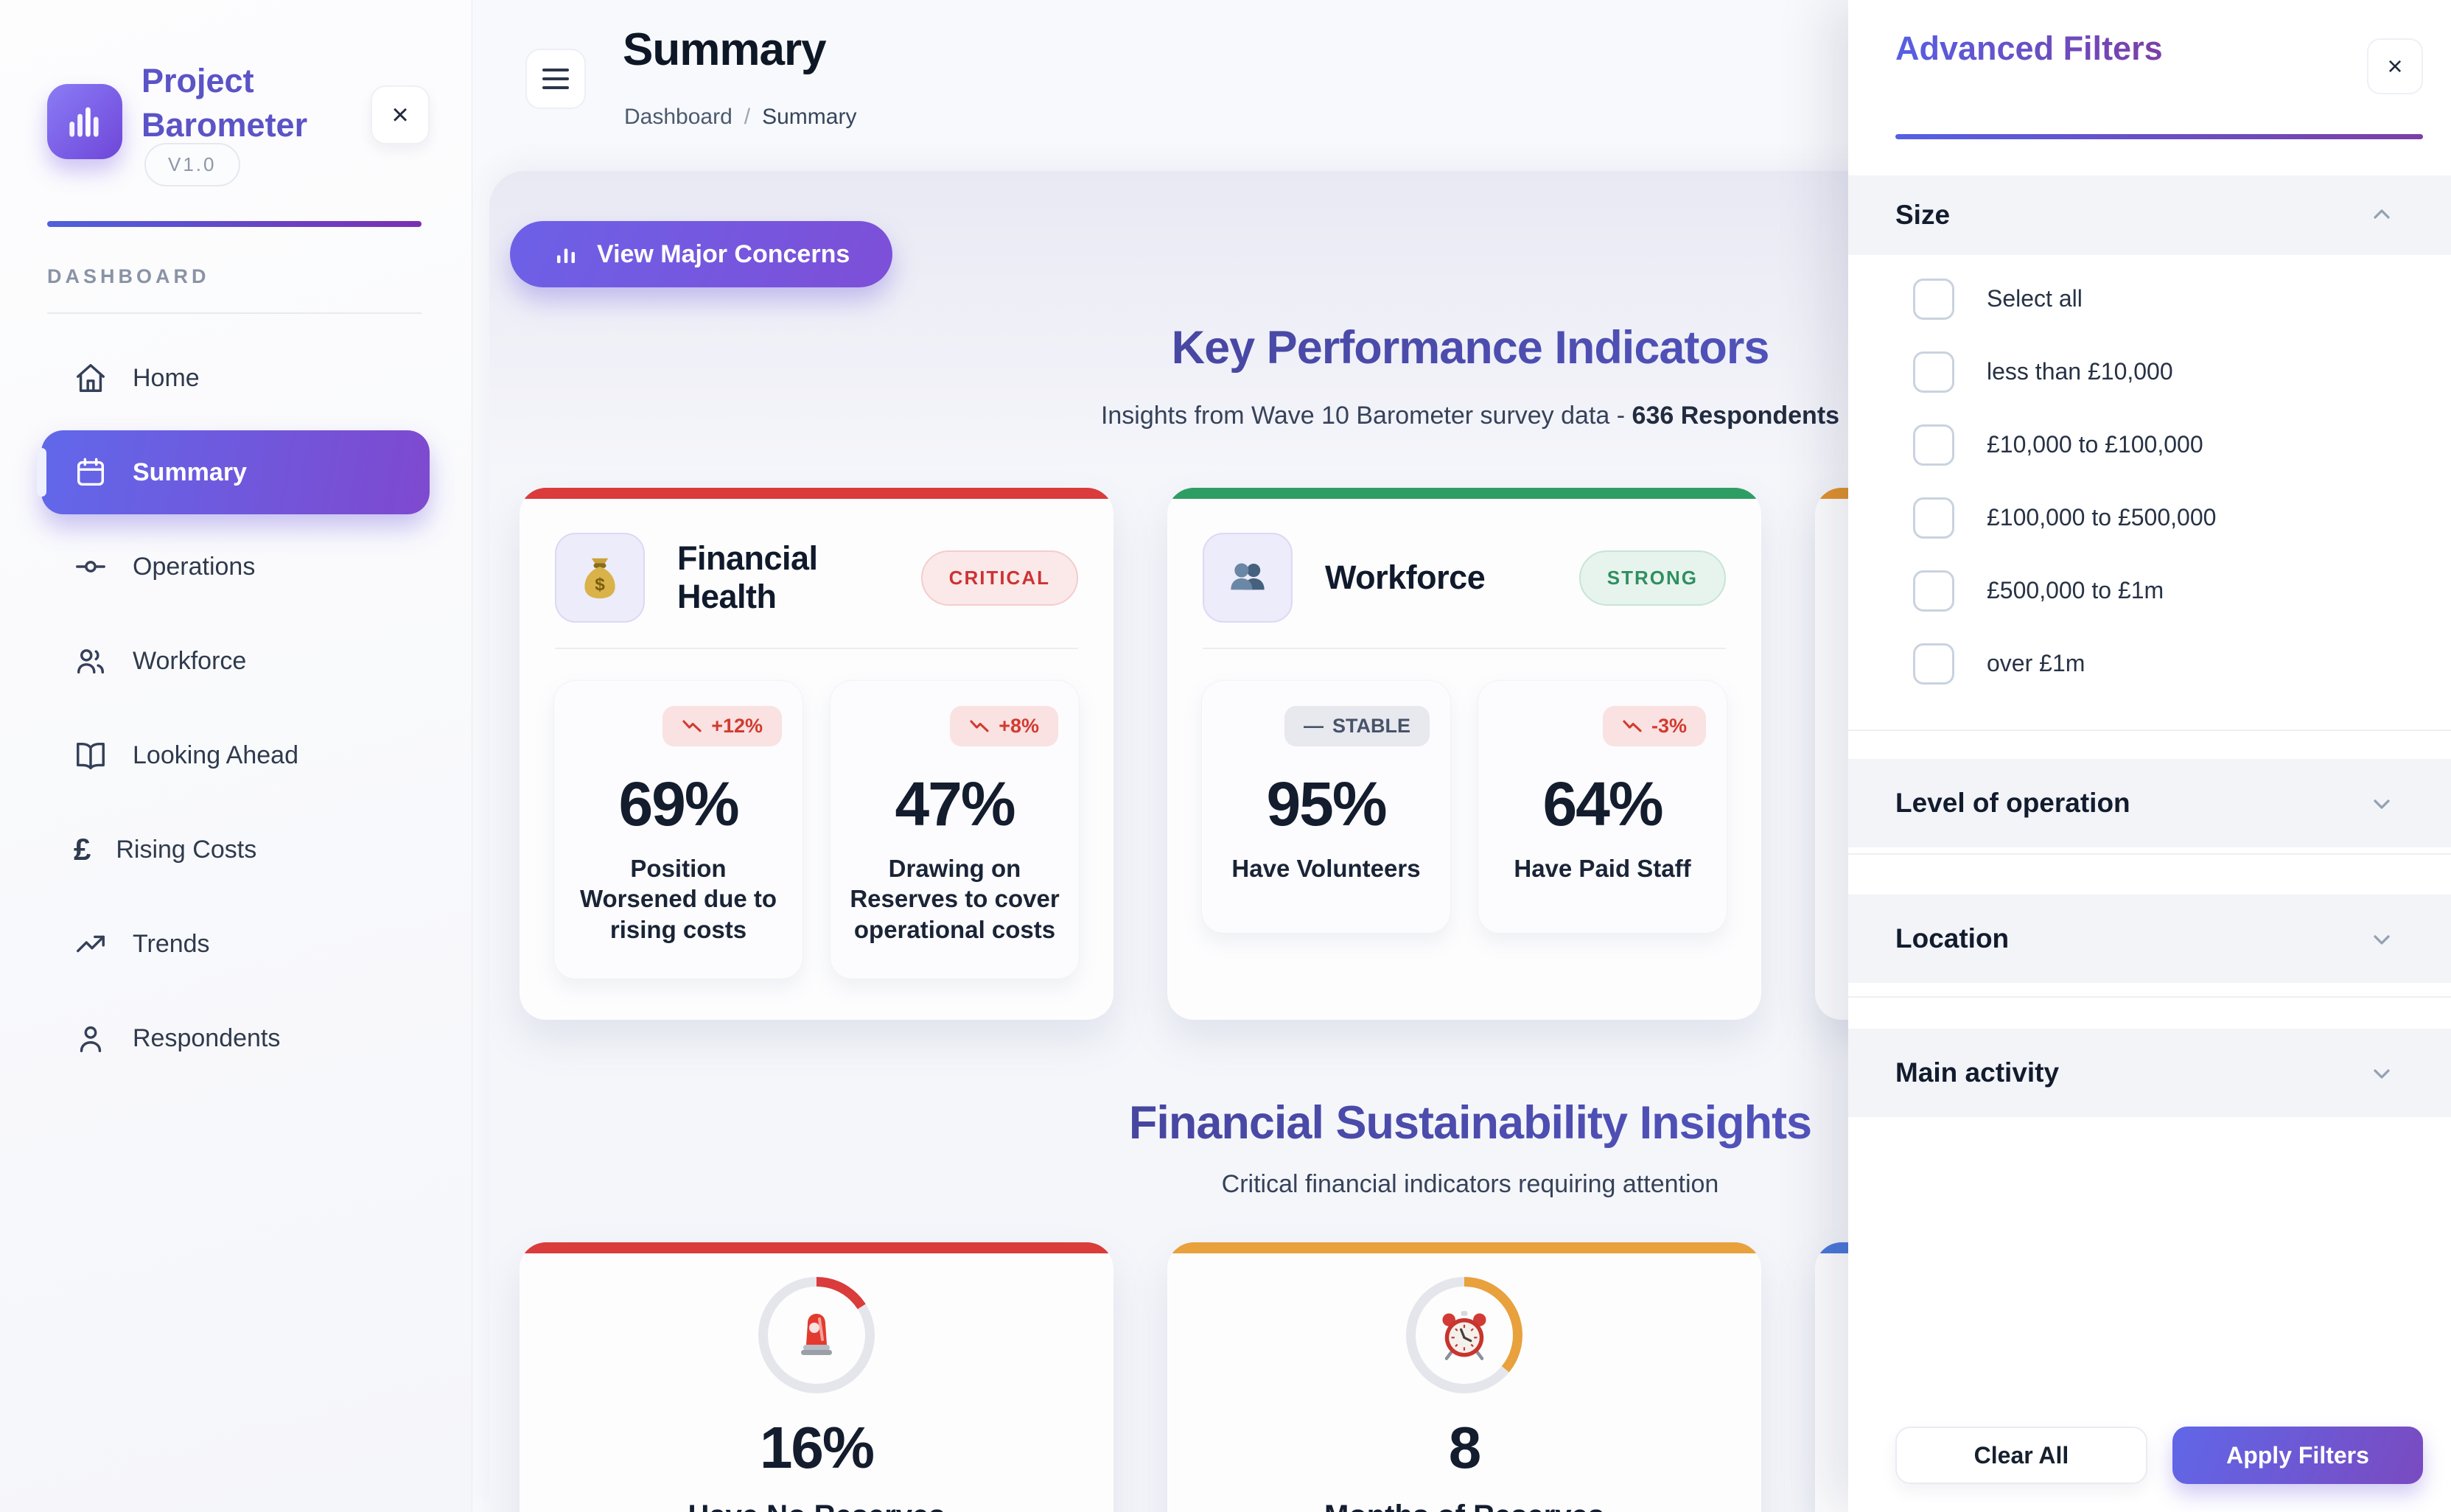 The height and width of the screenshot is (1512, 2451). I want to click on stat-label: Have Paid Staff, so click(1602, 868).